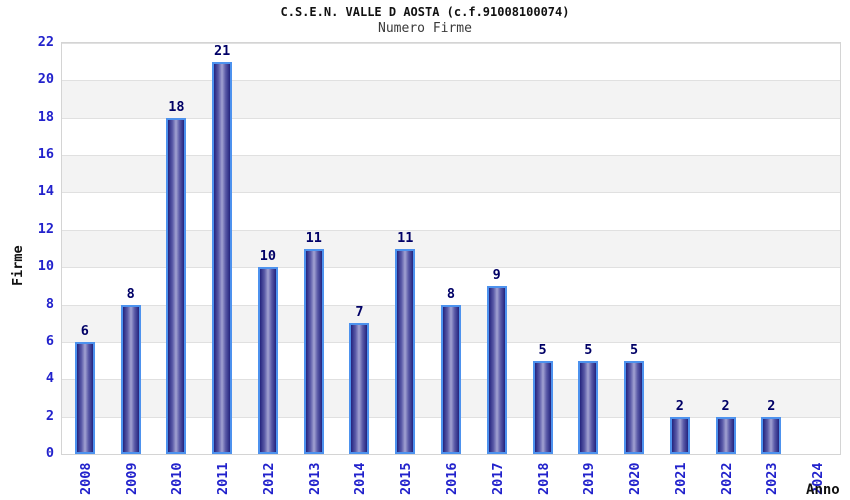  What do you see at coordinates (45, 116) in the screenshot?
I see `y-tick-label: 18` at bounding box center [45, 116].